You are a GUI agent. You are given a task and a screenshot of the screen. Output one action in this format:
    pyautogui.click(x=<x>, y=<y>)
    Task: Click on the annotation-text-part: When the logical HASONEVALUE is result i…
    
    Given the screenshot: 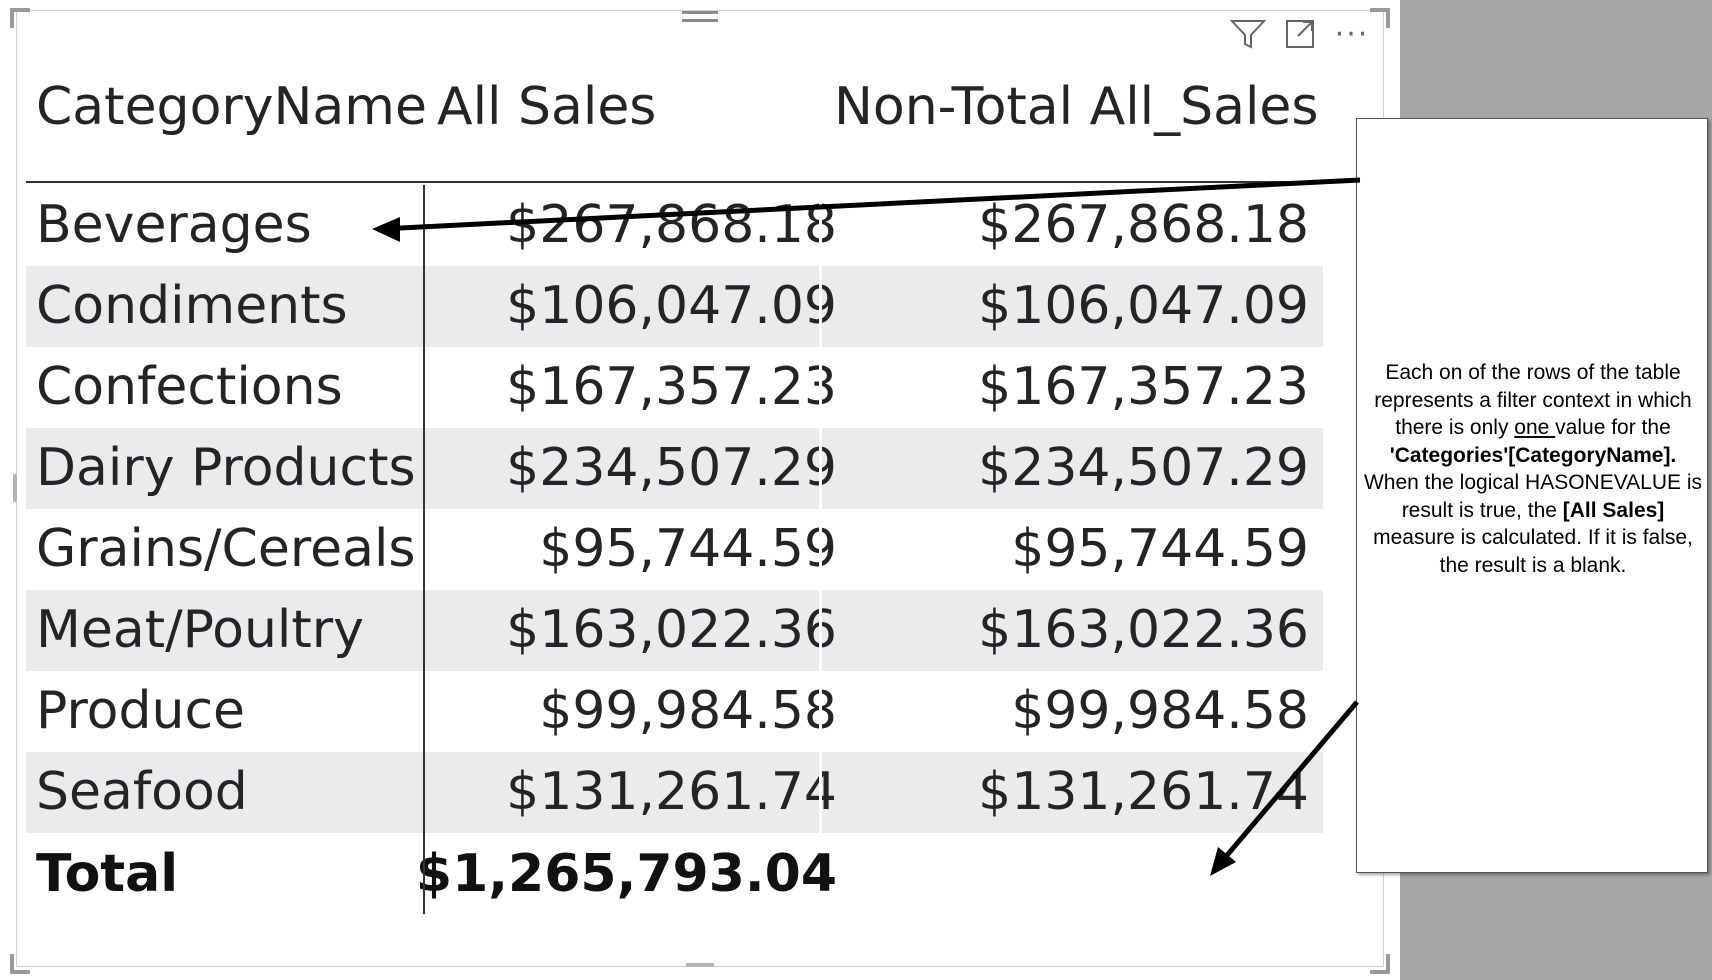 What is the action you would take?
    pyautogui.click(x=1533, y=496)
    